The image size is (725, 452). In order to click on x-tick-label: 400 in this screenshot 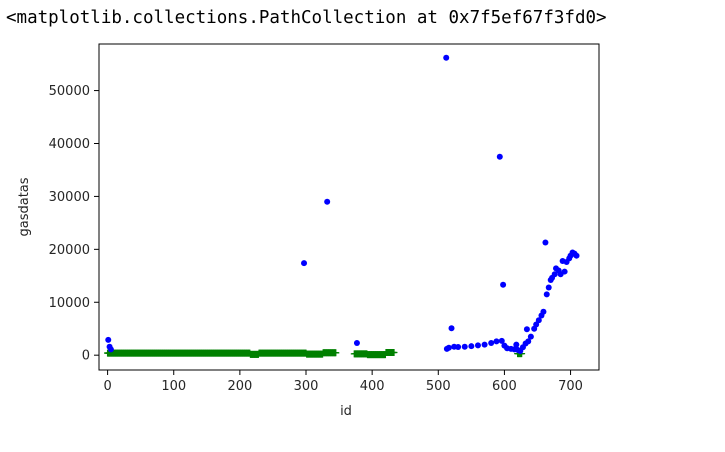, I will do `click(372, 386)`.